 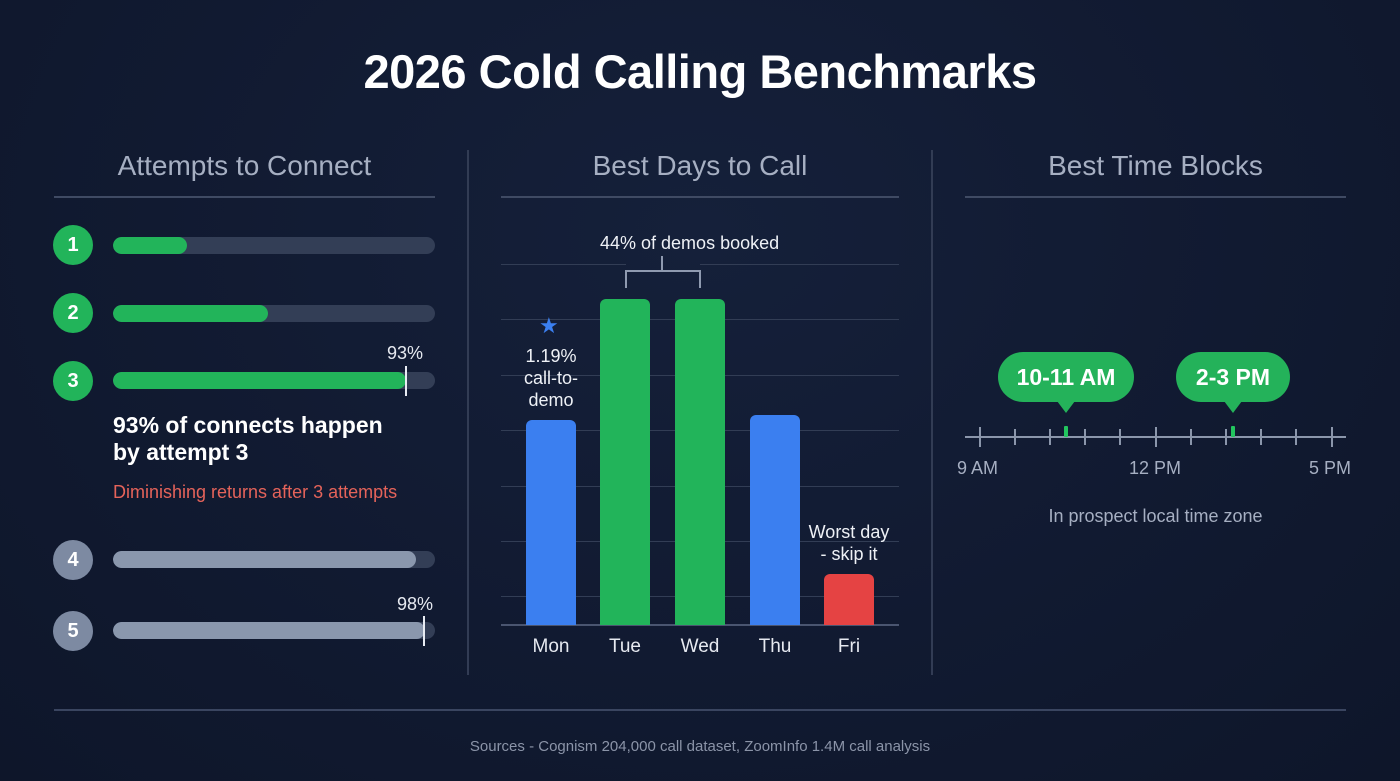 What do you see at coordinates (700, 625) in the screenshot?
I see `chart-baseline` at bounding box center [700, 625].